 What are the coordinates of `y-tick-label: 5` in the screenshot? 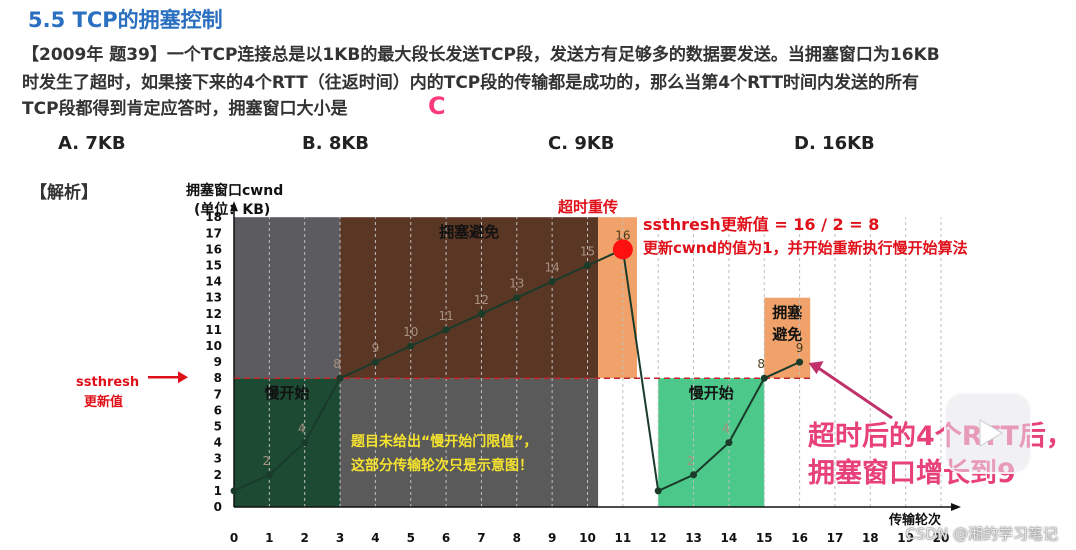 It's located at (218, 427).